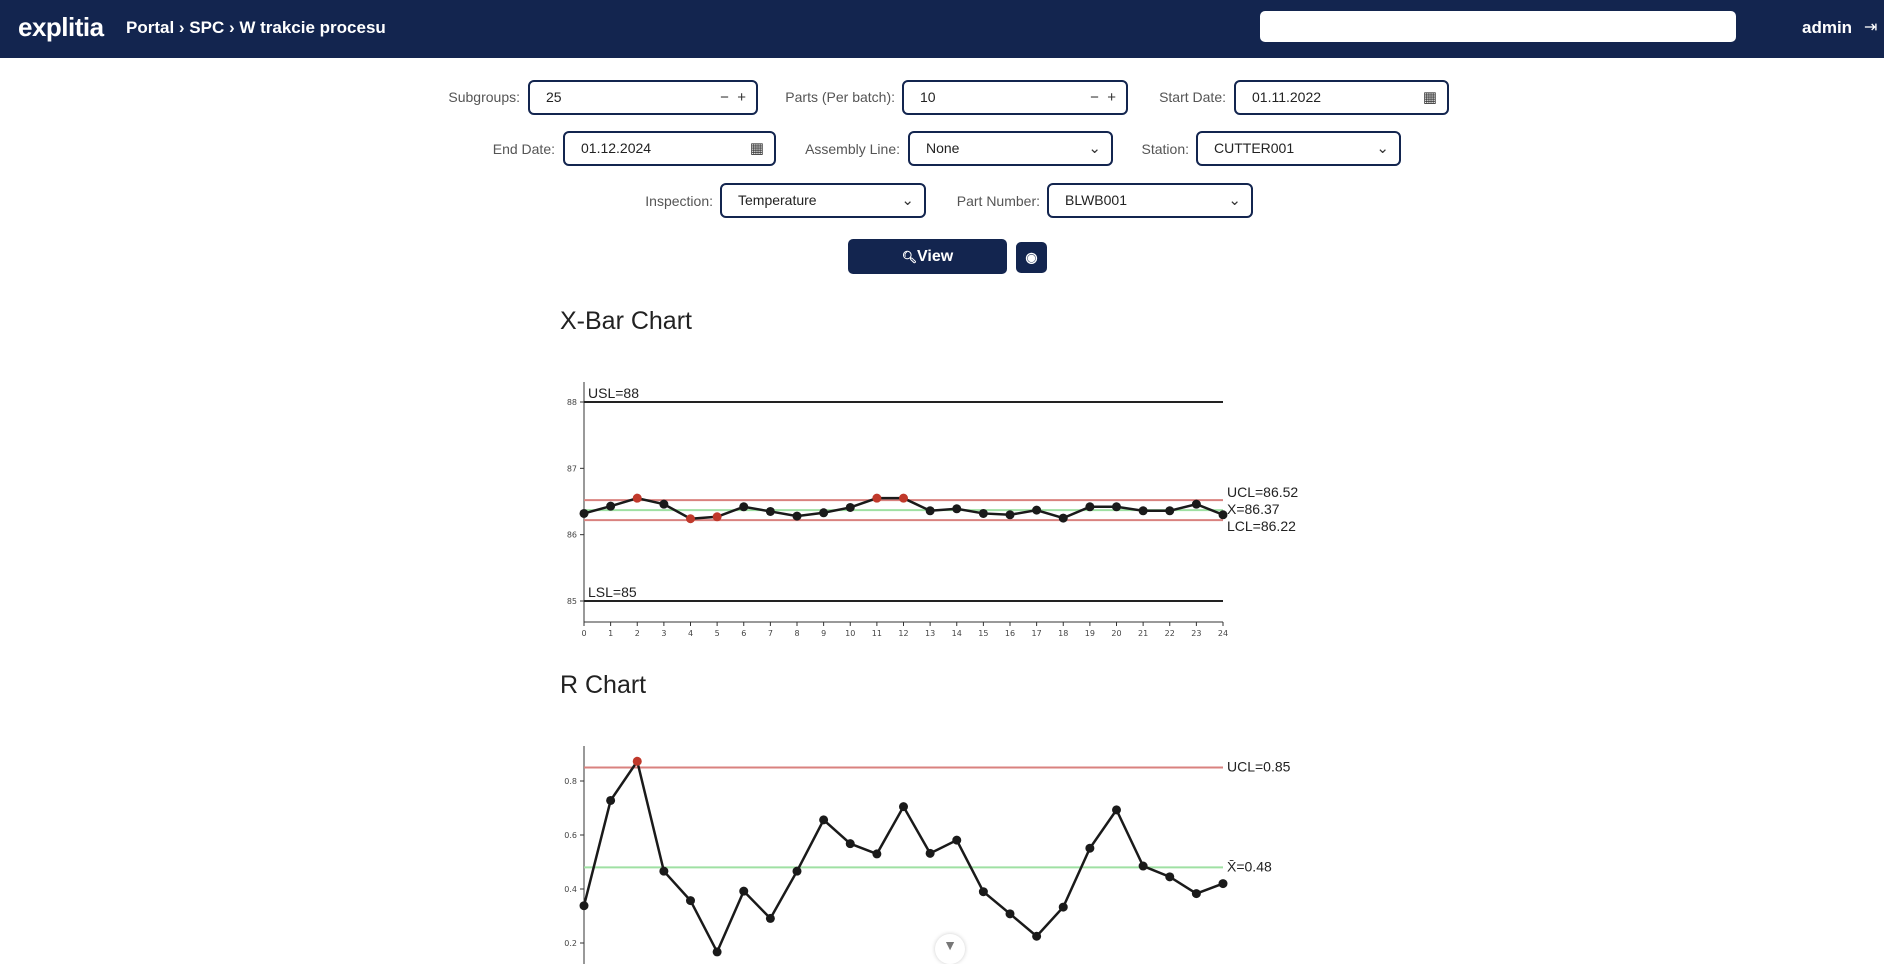 This screenshot has height=964, width=1884. I want to click on parts-label: Parts (Per batch):, so click(840, 97).